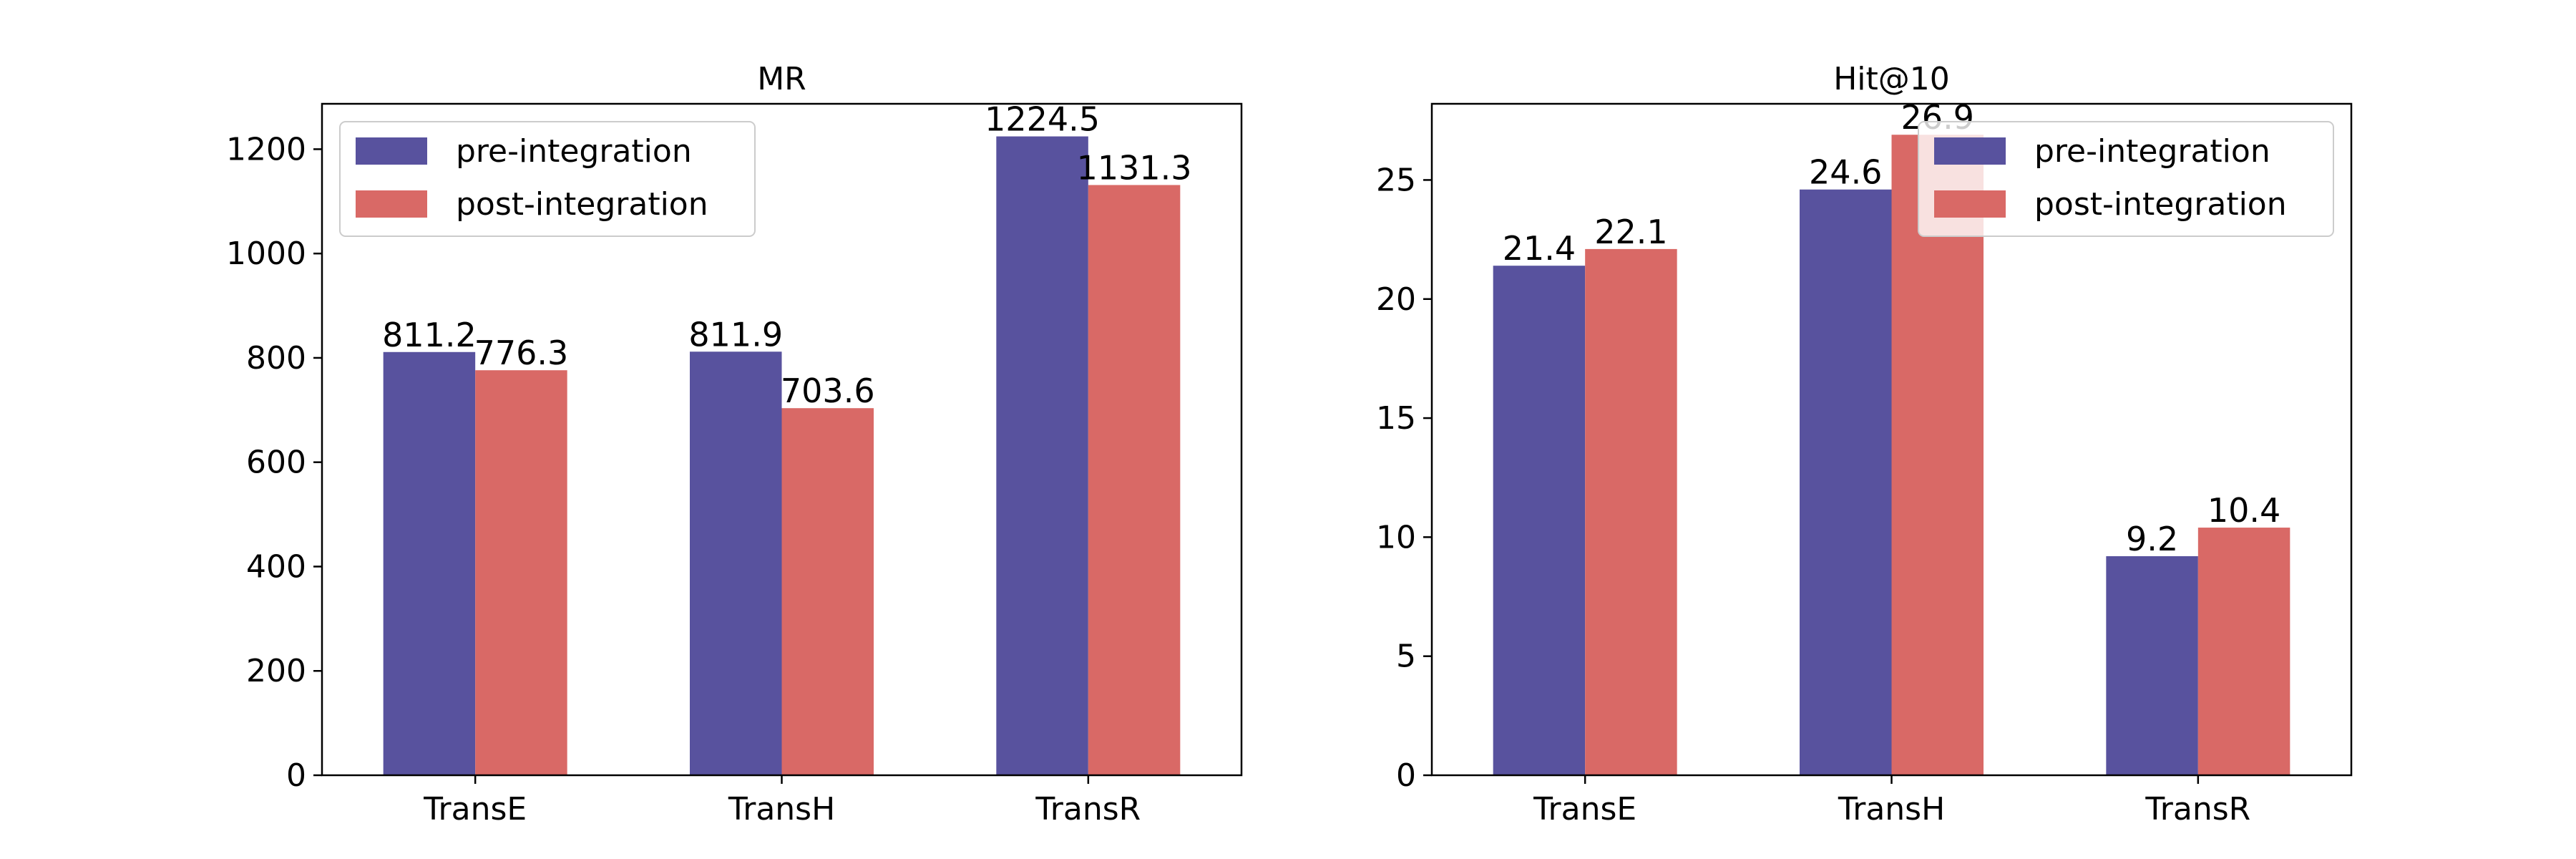 Image resolution: width=2576 pixels, height=859 pixels. Describe the element at coordinates (276, 463) in the screenshot. I see `y-tick-label: 600` at that location.